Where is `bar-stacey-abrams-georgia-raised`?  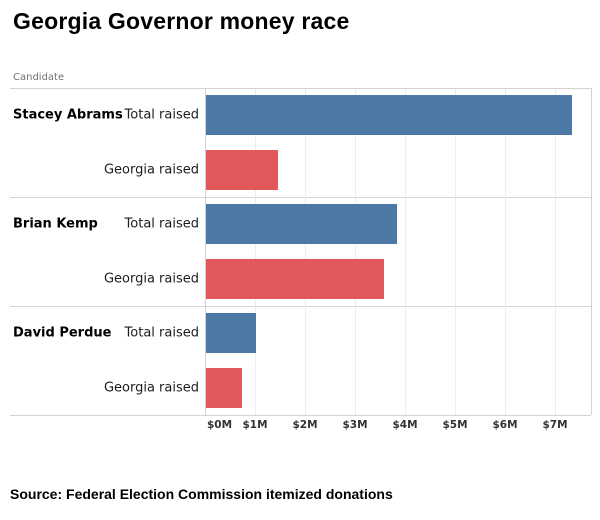
bar-stacey-abrams-georgia-raised is located at coordinates (242, 169).